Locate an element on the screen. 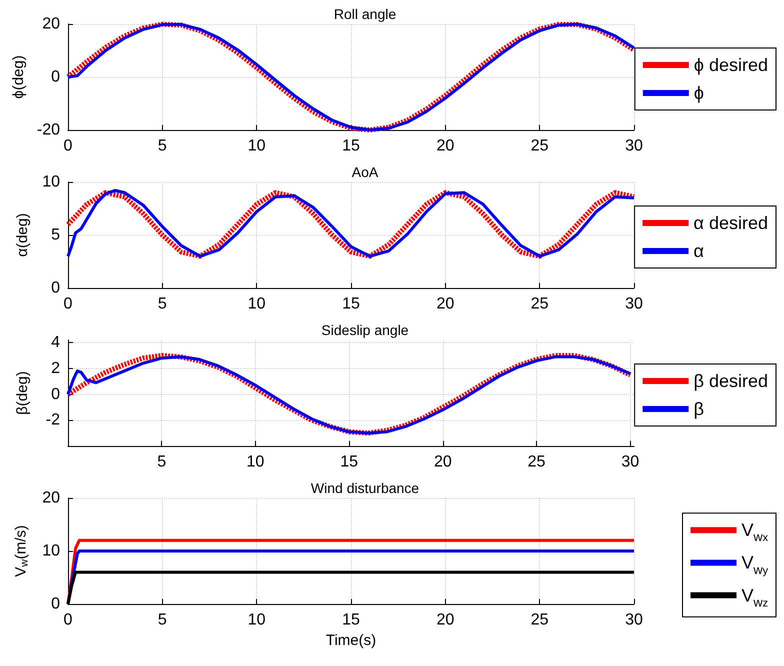 This screenshot has height=666, width=784. legend-label: β is located at coordinates (699, 409).